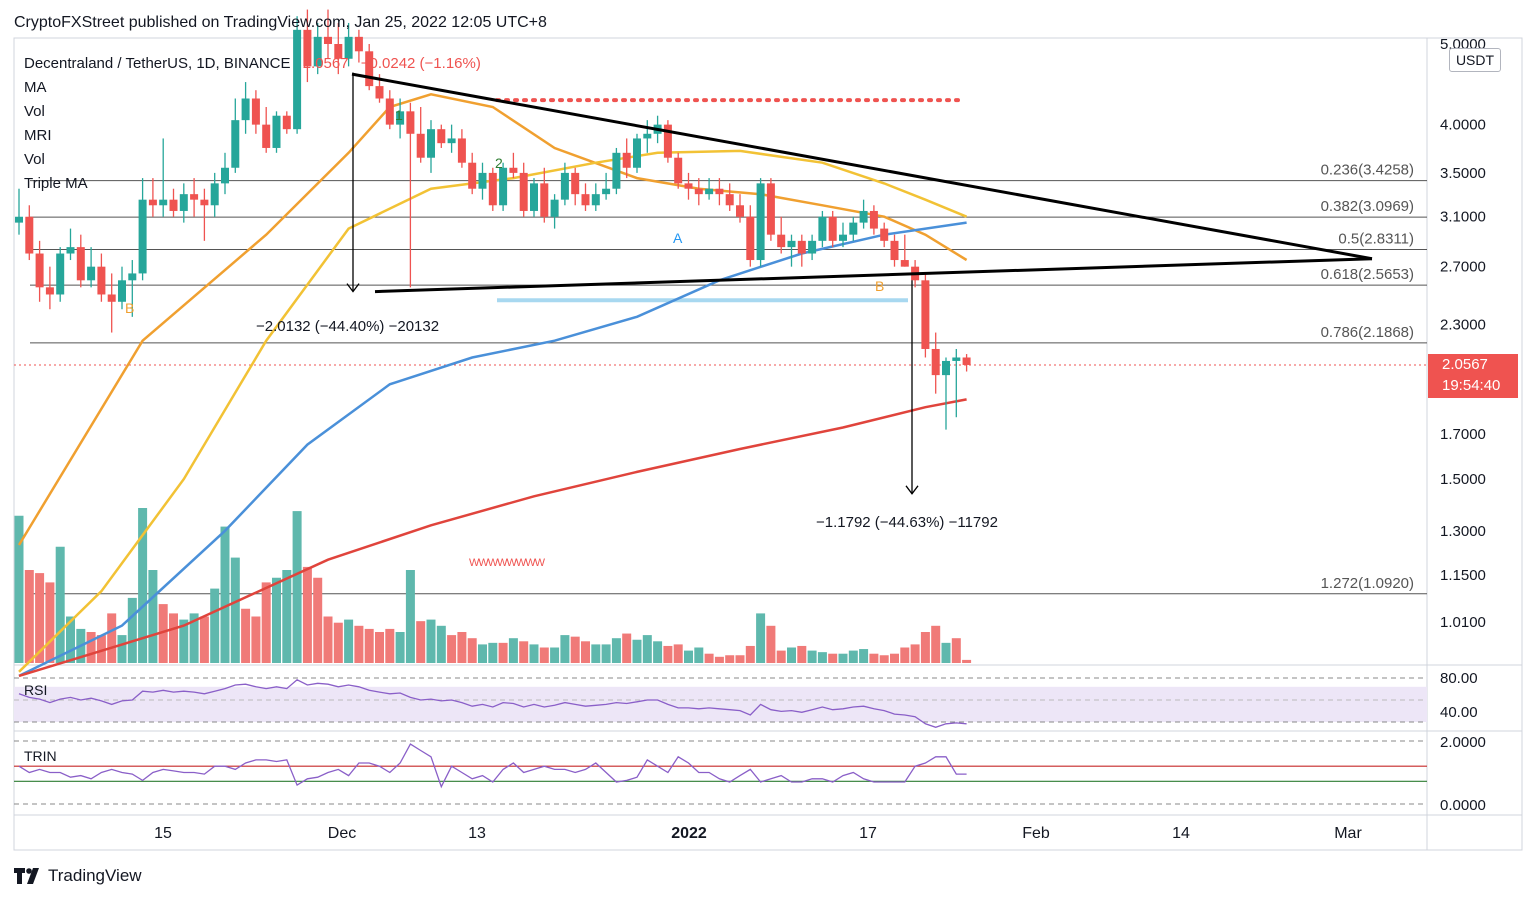  What do you see at coordinates (35, 87) in the screenshot?
I see `indicator-ma: MA` at bounding box center [35, 87].